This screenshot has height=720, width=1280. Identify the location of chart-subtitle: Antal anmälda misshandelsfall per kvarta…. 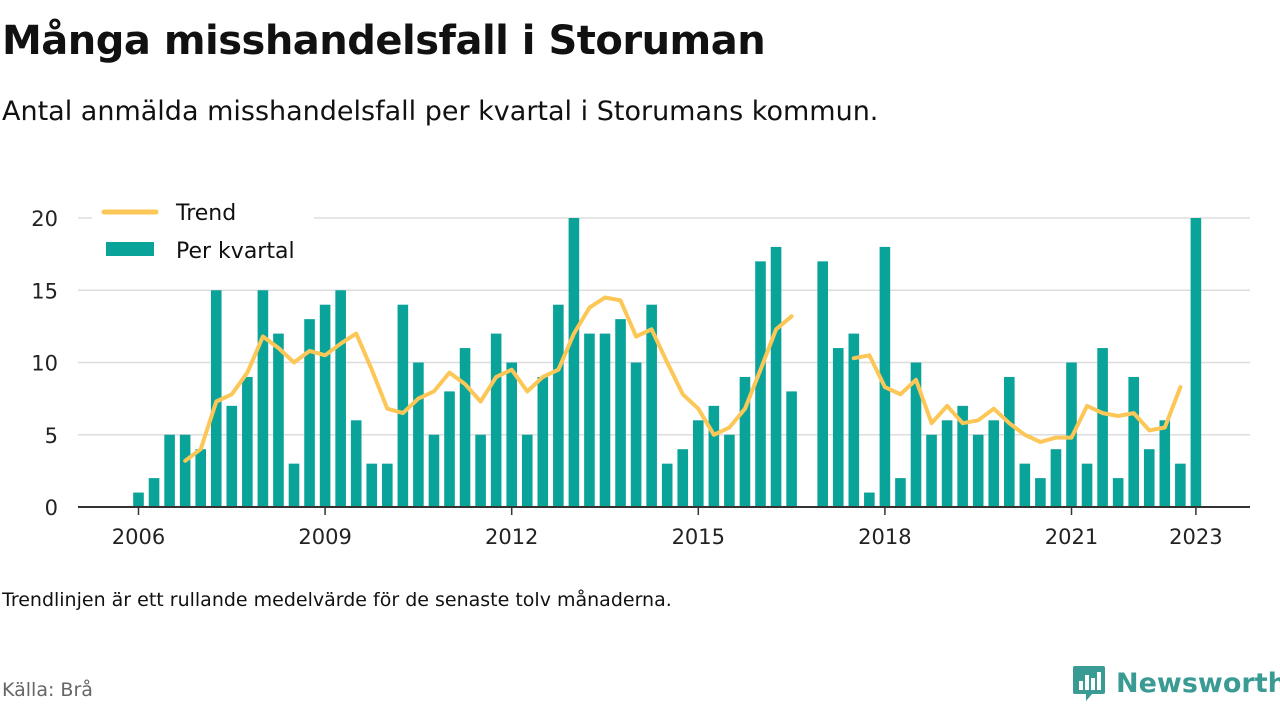
(440, 111).